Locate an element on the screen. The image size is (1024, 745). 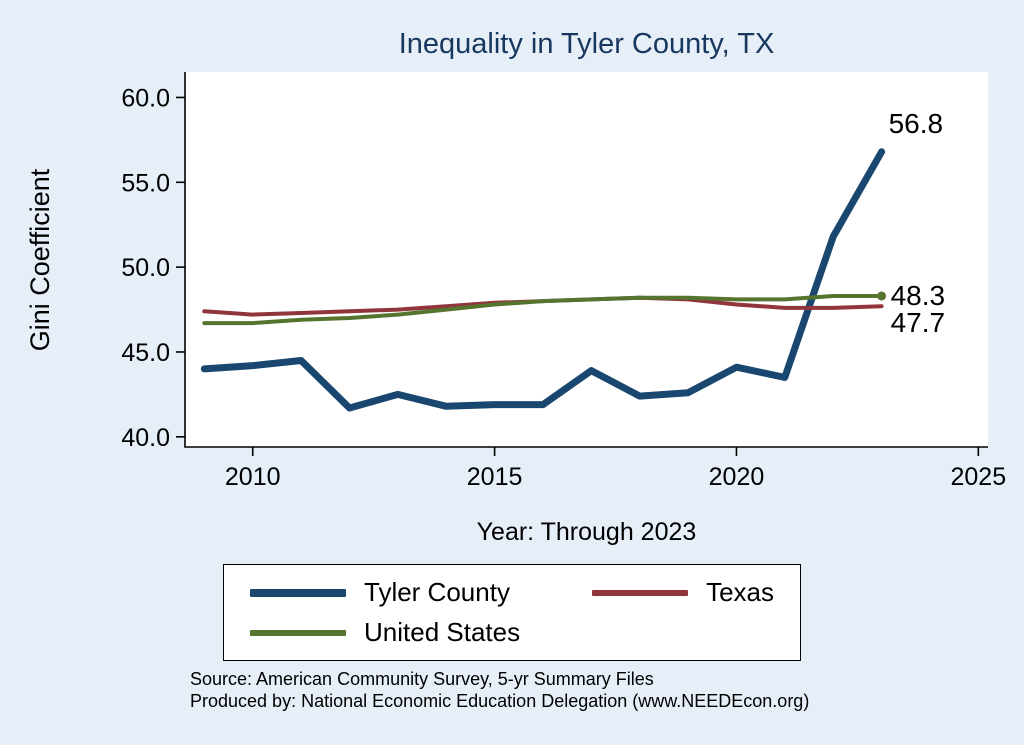
x-tick-label: 2020 is located at coordinates (737, 477).